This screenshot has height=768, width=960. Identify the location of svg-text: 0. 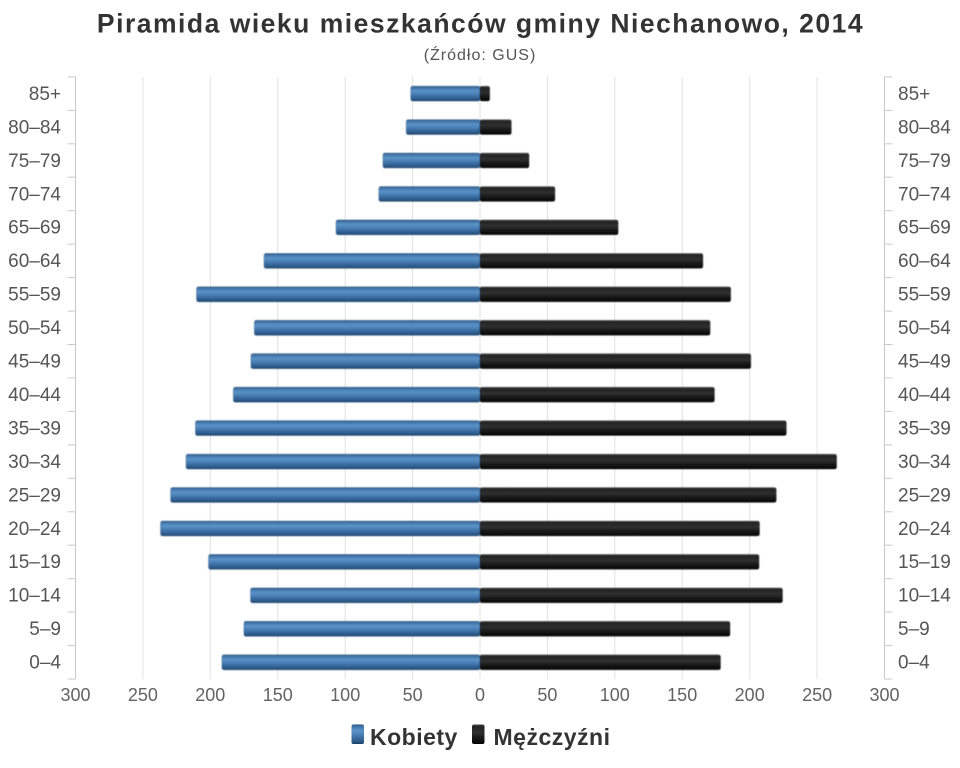
(480, 695).